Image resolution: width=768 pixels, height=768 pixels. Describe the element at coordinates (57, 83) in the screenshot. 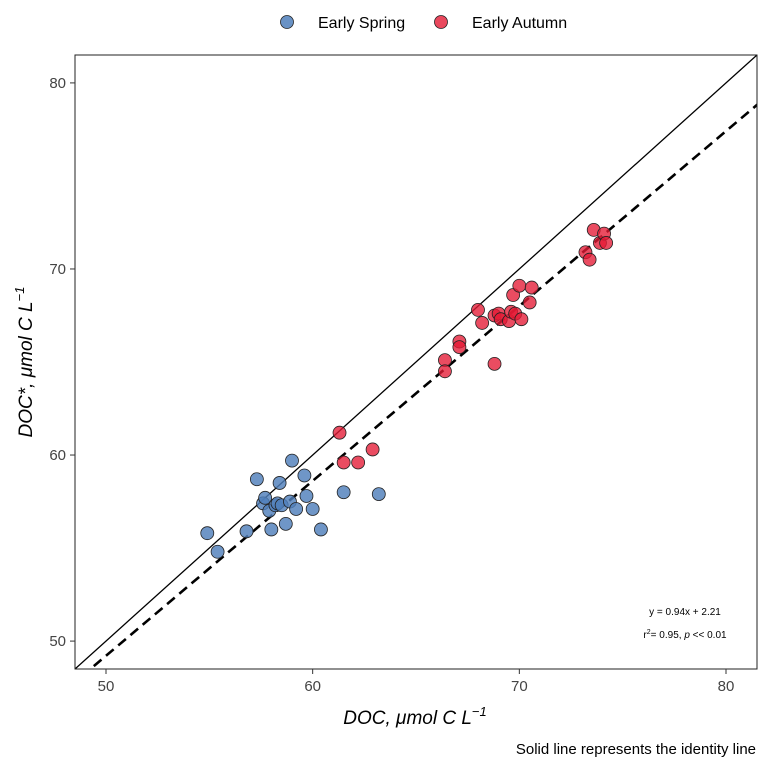

I see `y-tick-label: 80` at that location.